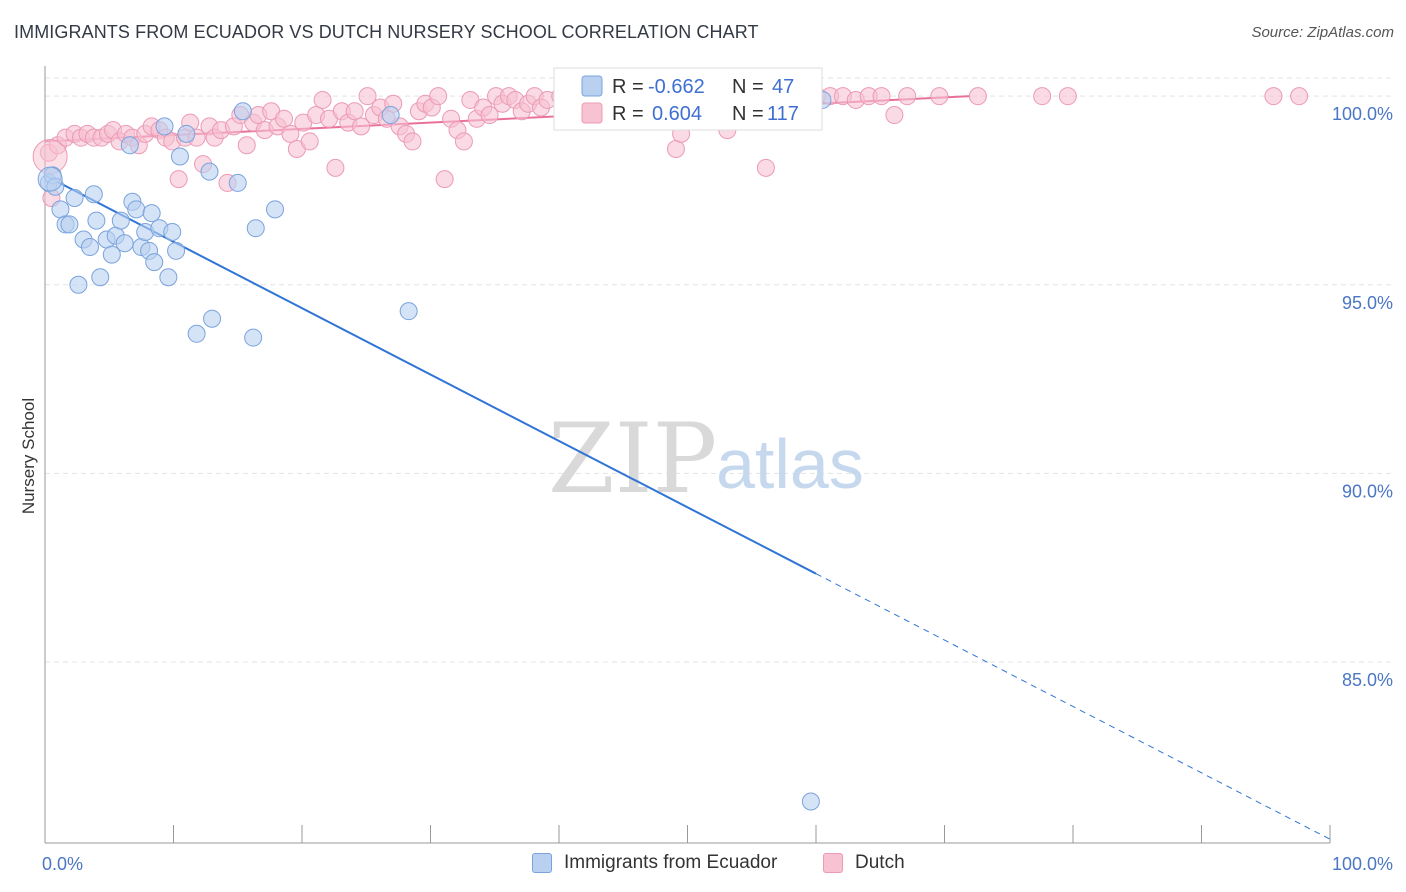 Image resolution: width=1406 pixels, height=892 pixels. I want to click on source-label: Source: ZipAtlas.com, so click(1322, 32).